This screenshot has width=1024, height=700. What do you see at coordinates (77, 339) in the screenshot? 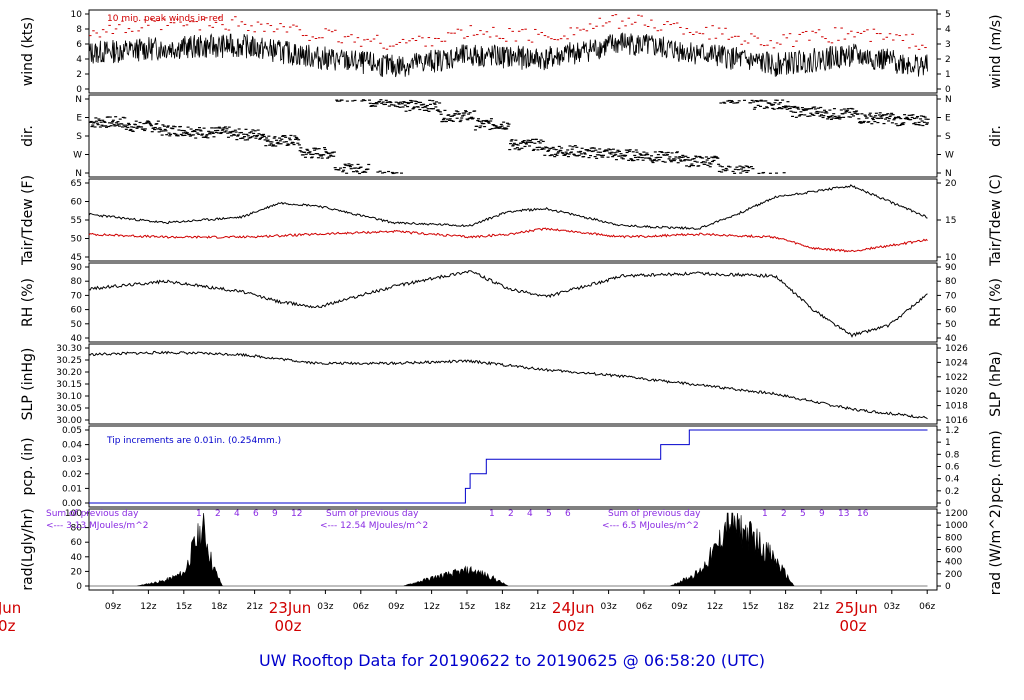
I see `ytick-left-rh: 40` at bounding box center [77, 339].